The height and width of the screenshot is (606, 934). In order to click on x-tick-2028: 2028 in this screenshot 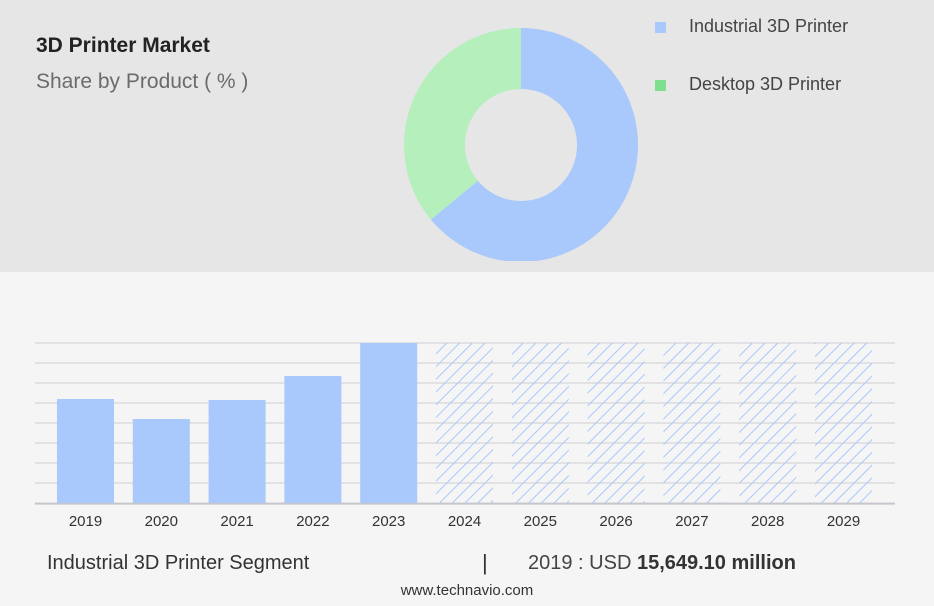, I will do `click(767, 521)`.